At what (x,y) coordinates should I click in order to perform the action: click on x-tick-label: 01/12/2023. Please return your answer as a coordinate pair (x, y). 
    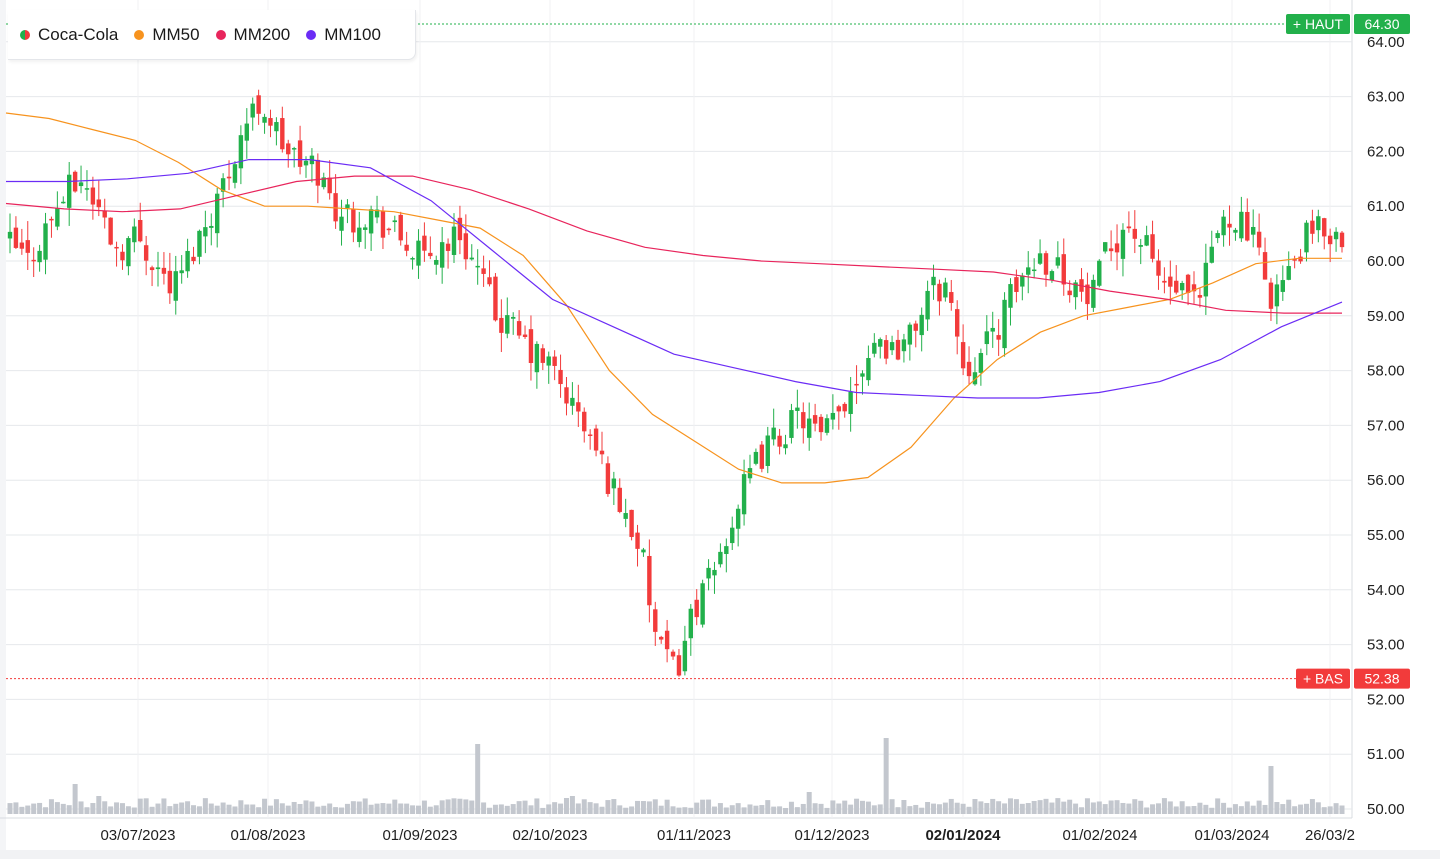
    Looking at the image, I should click on (831, 835).